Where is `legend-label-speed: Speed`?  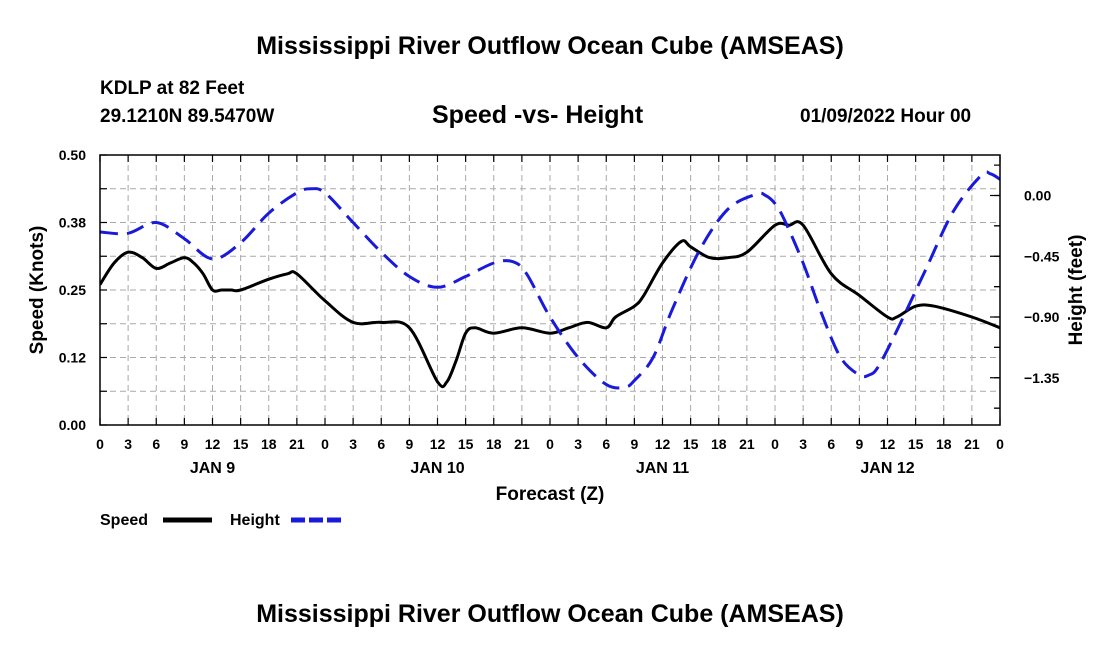 legend-label-speed: Speed is located at coordinates (124, 520).